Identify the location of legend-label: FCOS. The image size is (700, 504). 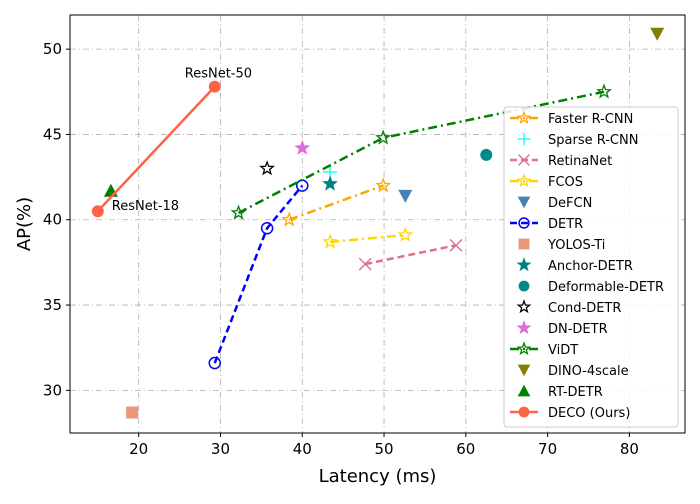
(565, 182).